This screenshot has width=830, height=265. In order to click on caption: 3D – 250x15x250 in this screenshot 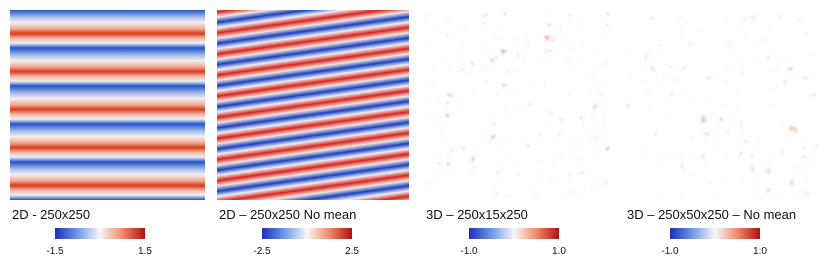, I will do `click(477, 214)`.